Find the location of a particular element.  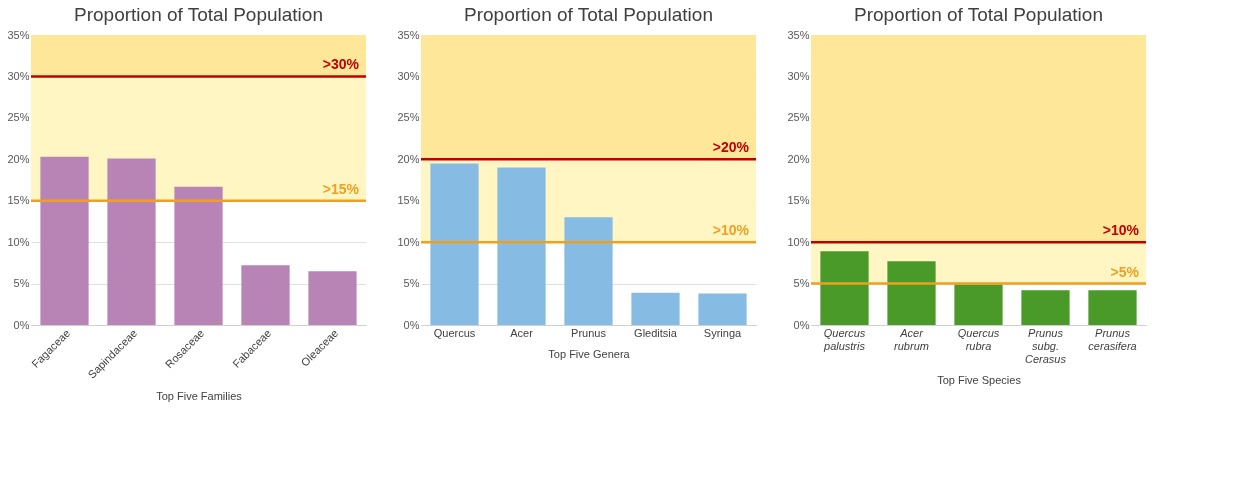

x-tick-label: Prunus subg. Cerasus is located at coordinates (1046, 345).